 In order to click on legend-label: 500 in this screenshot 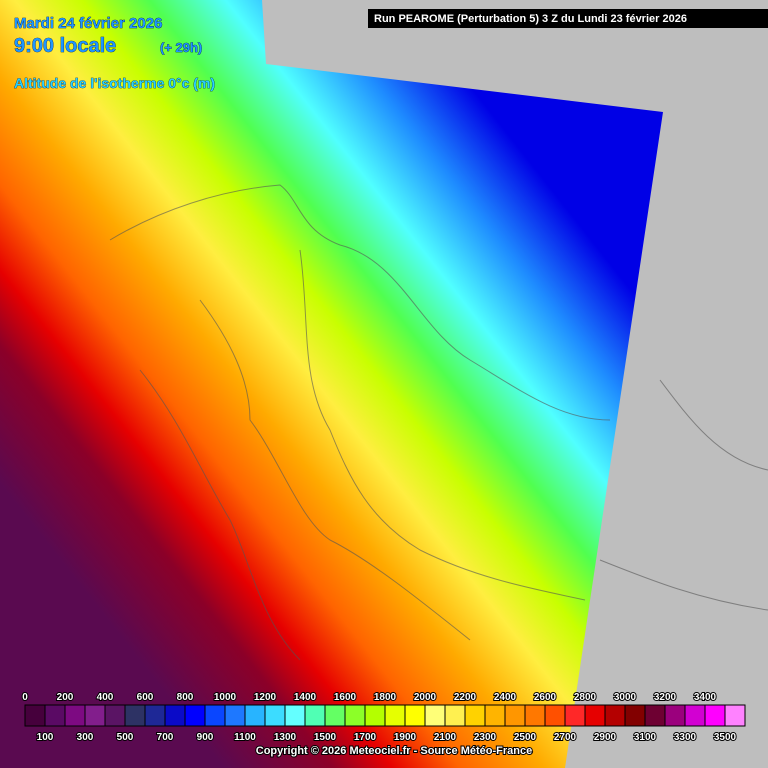, I will do `click(125, 737)`.